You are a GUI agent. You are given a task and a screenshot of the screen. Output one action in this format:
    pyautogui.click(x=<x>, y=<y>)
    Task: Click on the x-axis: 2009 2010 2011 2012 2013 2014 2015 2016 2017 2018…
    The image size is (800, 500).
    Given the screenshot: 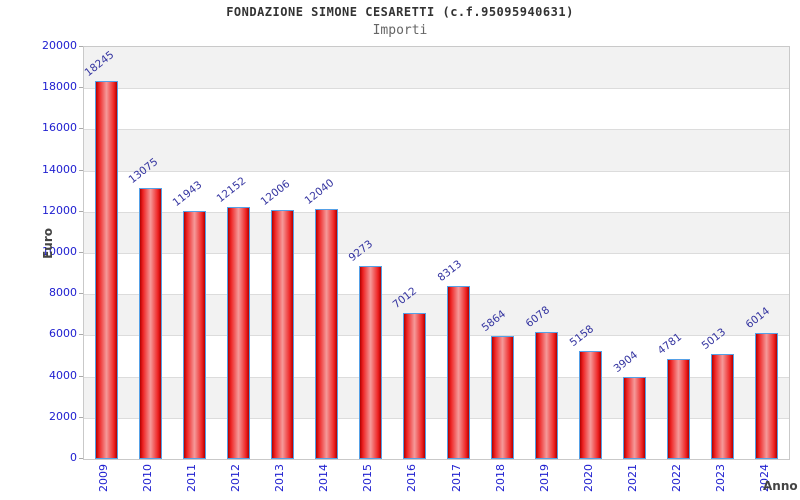 What is the action you would take?
    pyautogui.click(x=435, y=481)
    